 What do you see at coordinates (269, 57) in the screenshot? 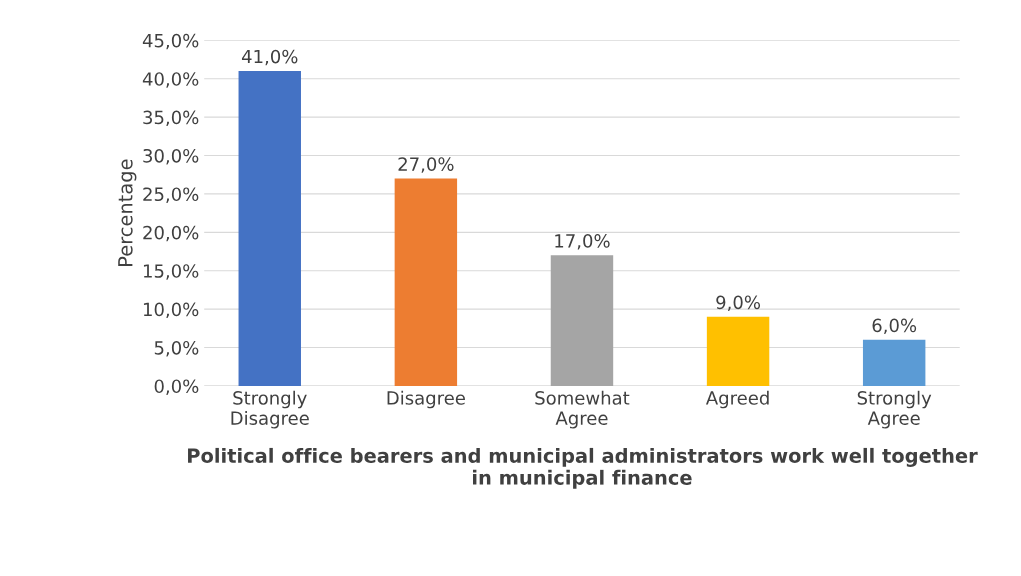
I see `data-label: 41,0%` at bounding box center [269, 57].